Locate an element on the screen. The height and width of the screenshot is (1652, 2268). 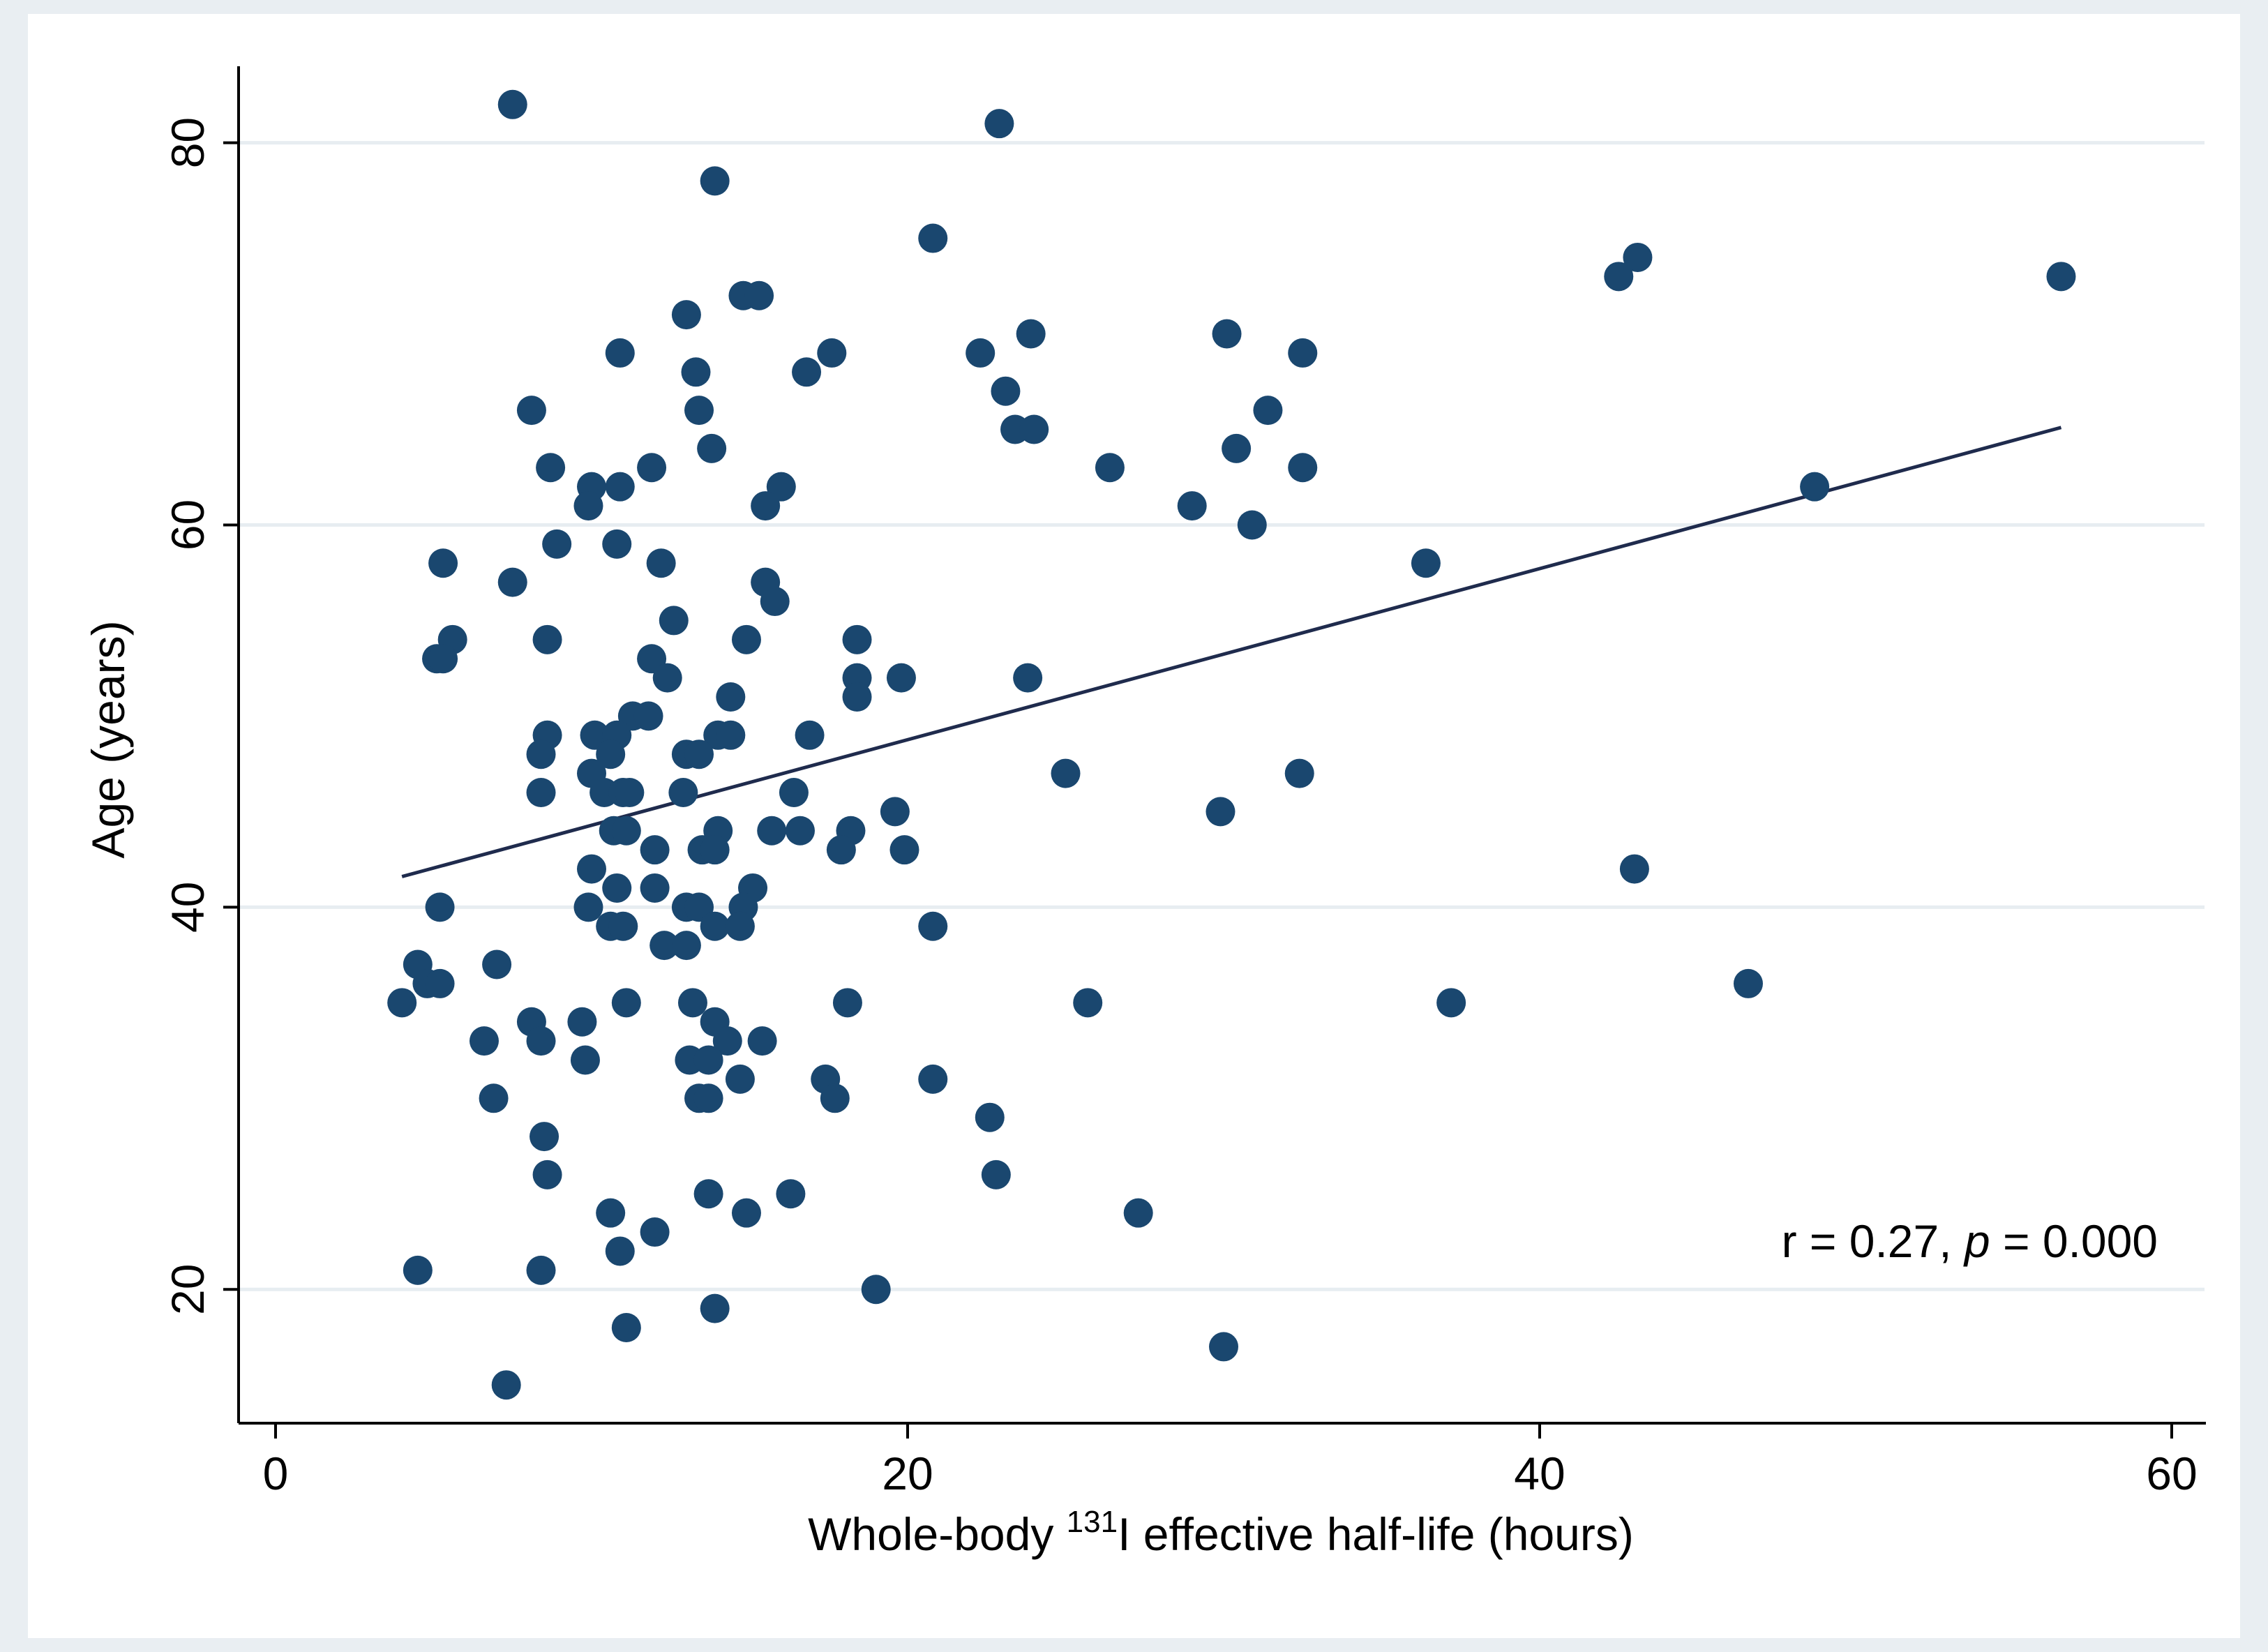
y-axis-label: Age (years) is located at coordinates (108, 739).